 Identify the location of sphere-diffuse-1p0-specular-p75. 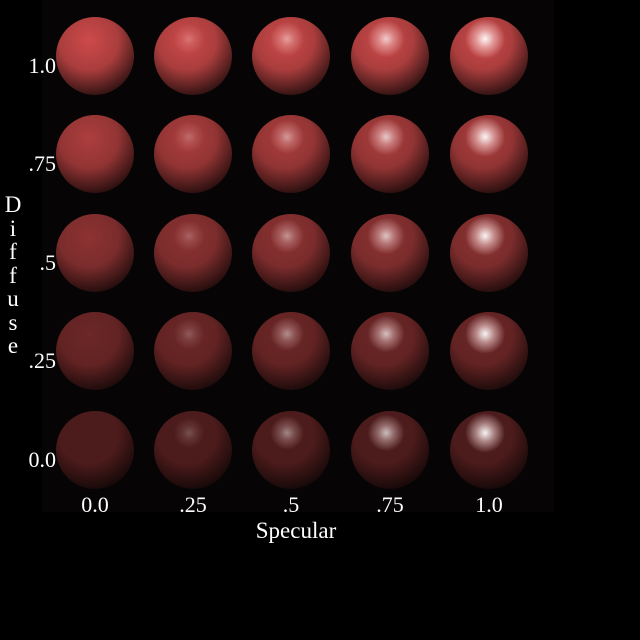
(390, 56).